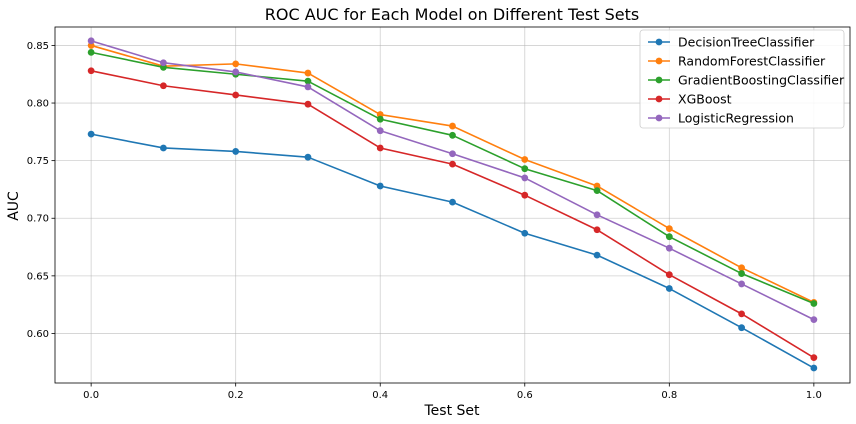 This screenshot has width=856, height=424. Describe the element at coordinates (91, 395) in the screenshot. I see `x-tick-label: 0.0` at that location.